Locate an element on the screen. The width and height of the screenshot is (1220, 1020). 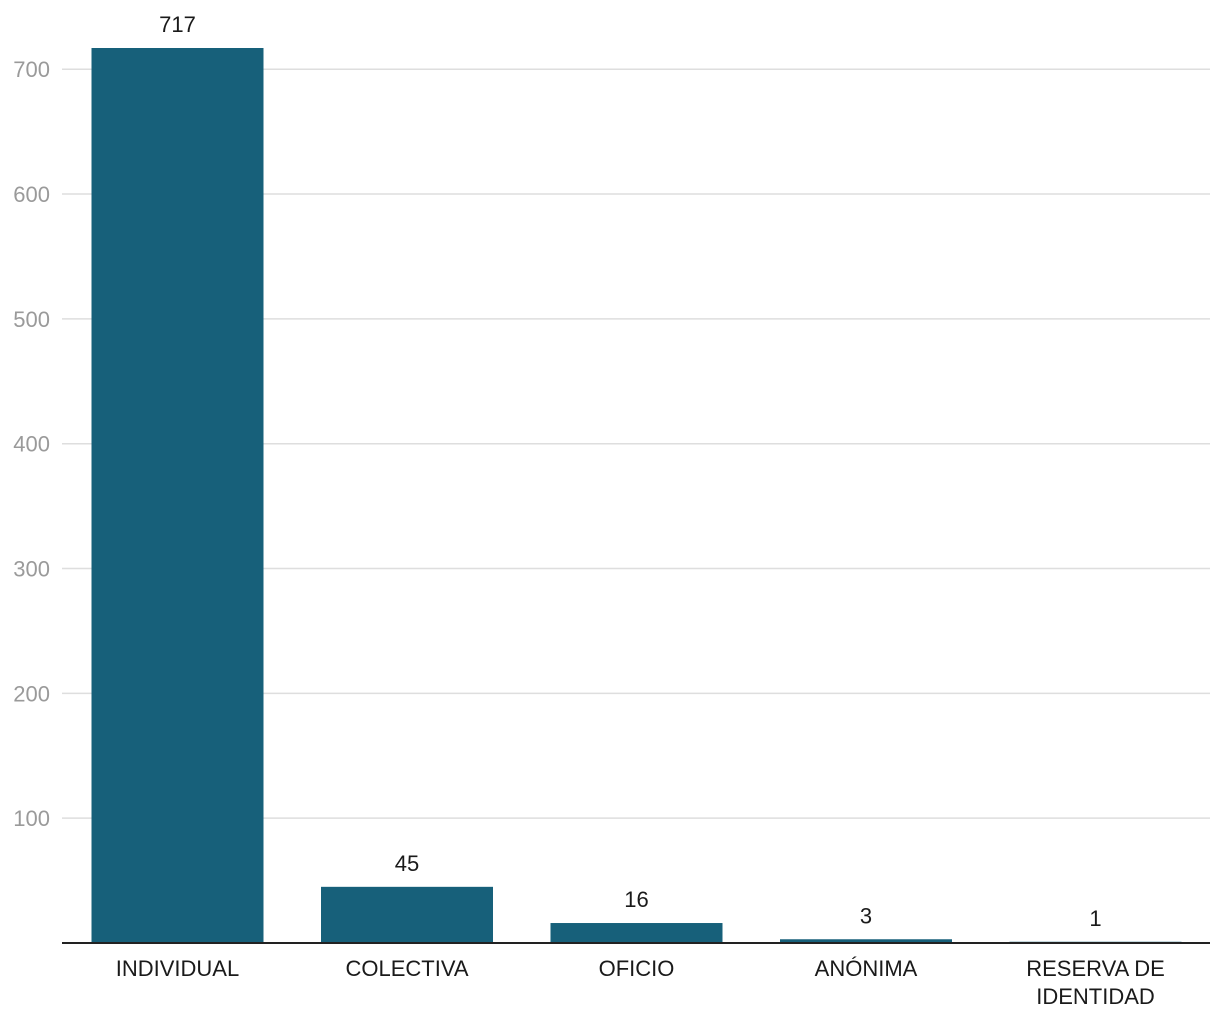
x-tick-label: ANÓNIMA is located at coordinates (866, 968).